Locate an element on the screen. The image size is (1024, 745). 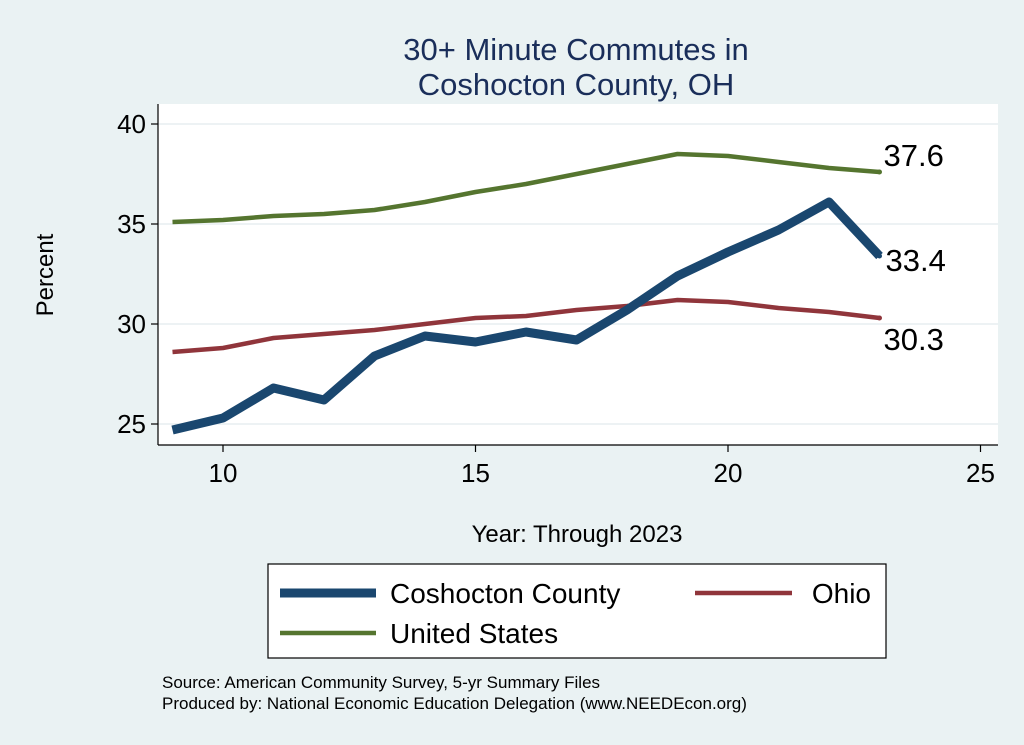
y-tick-label: 40 is located at coordinates (131, 124).